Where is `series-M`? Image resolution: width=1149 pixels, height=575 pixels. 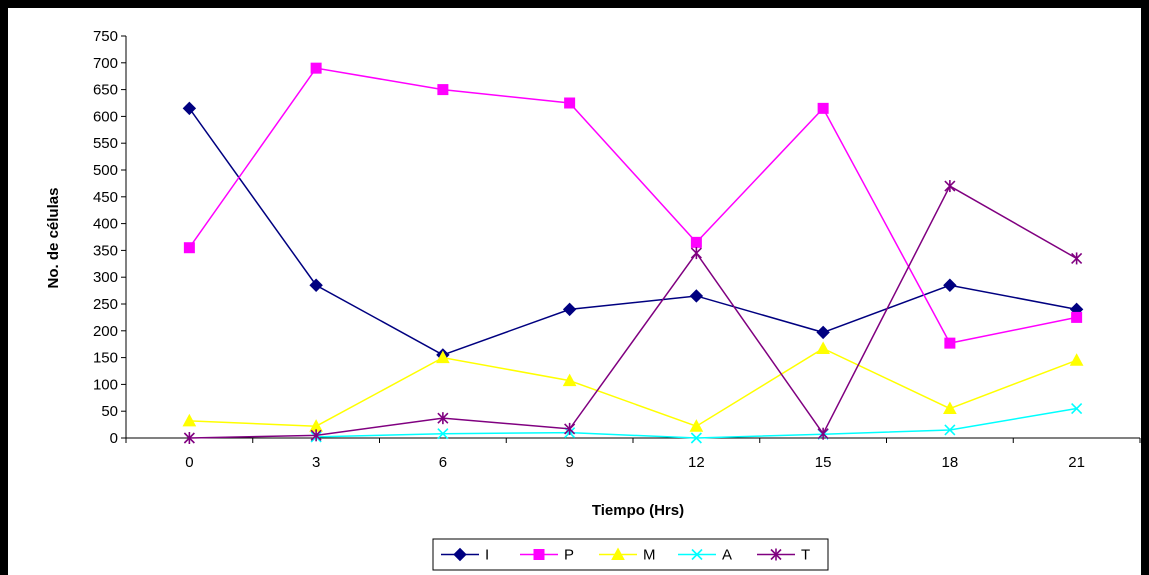 series-M is located at coordinates (633, 386).